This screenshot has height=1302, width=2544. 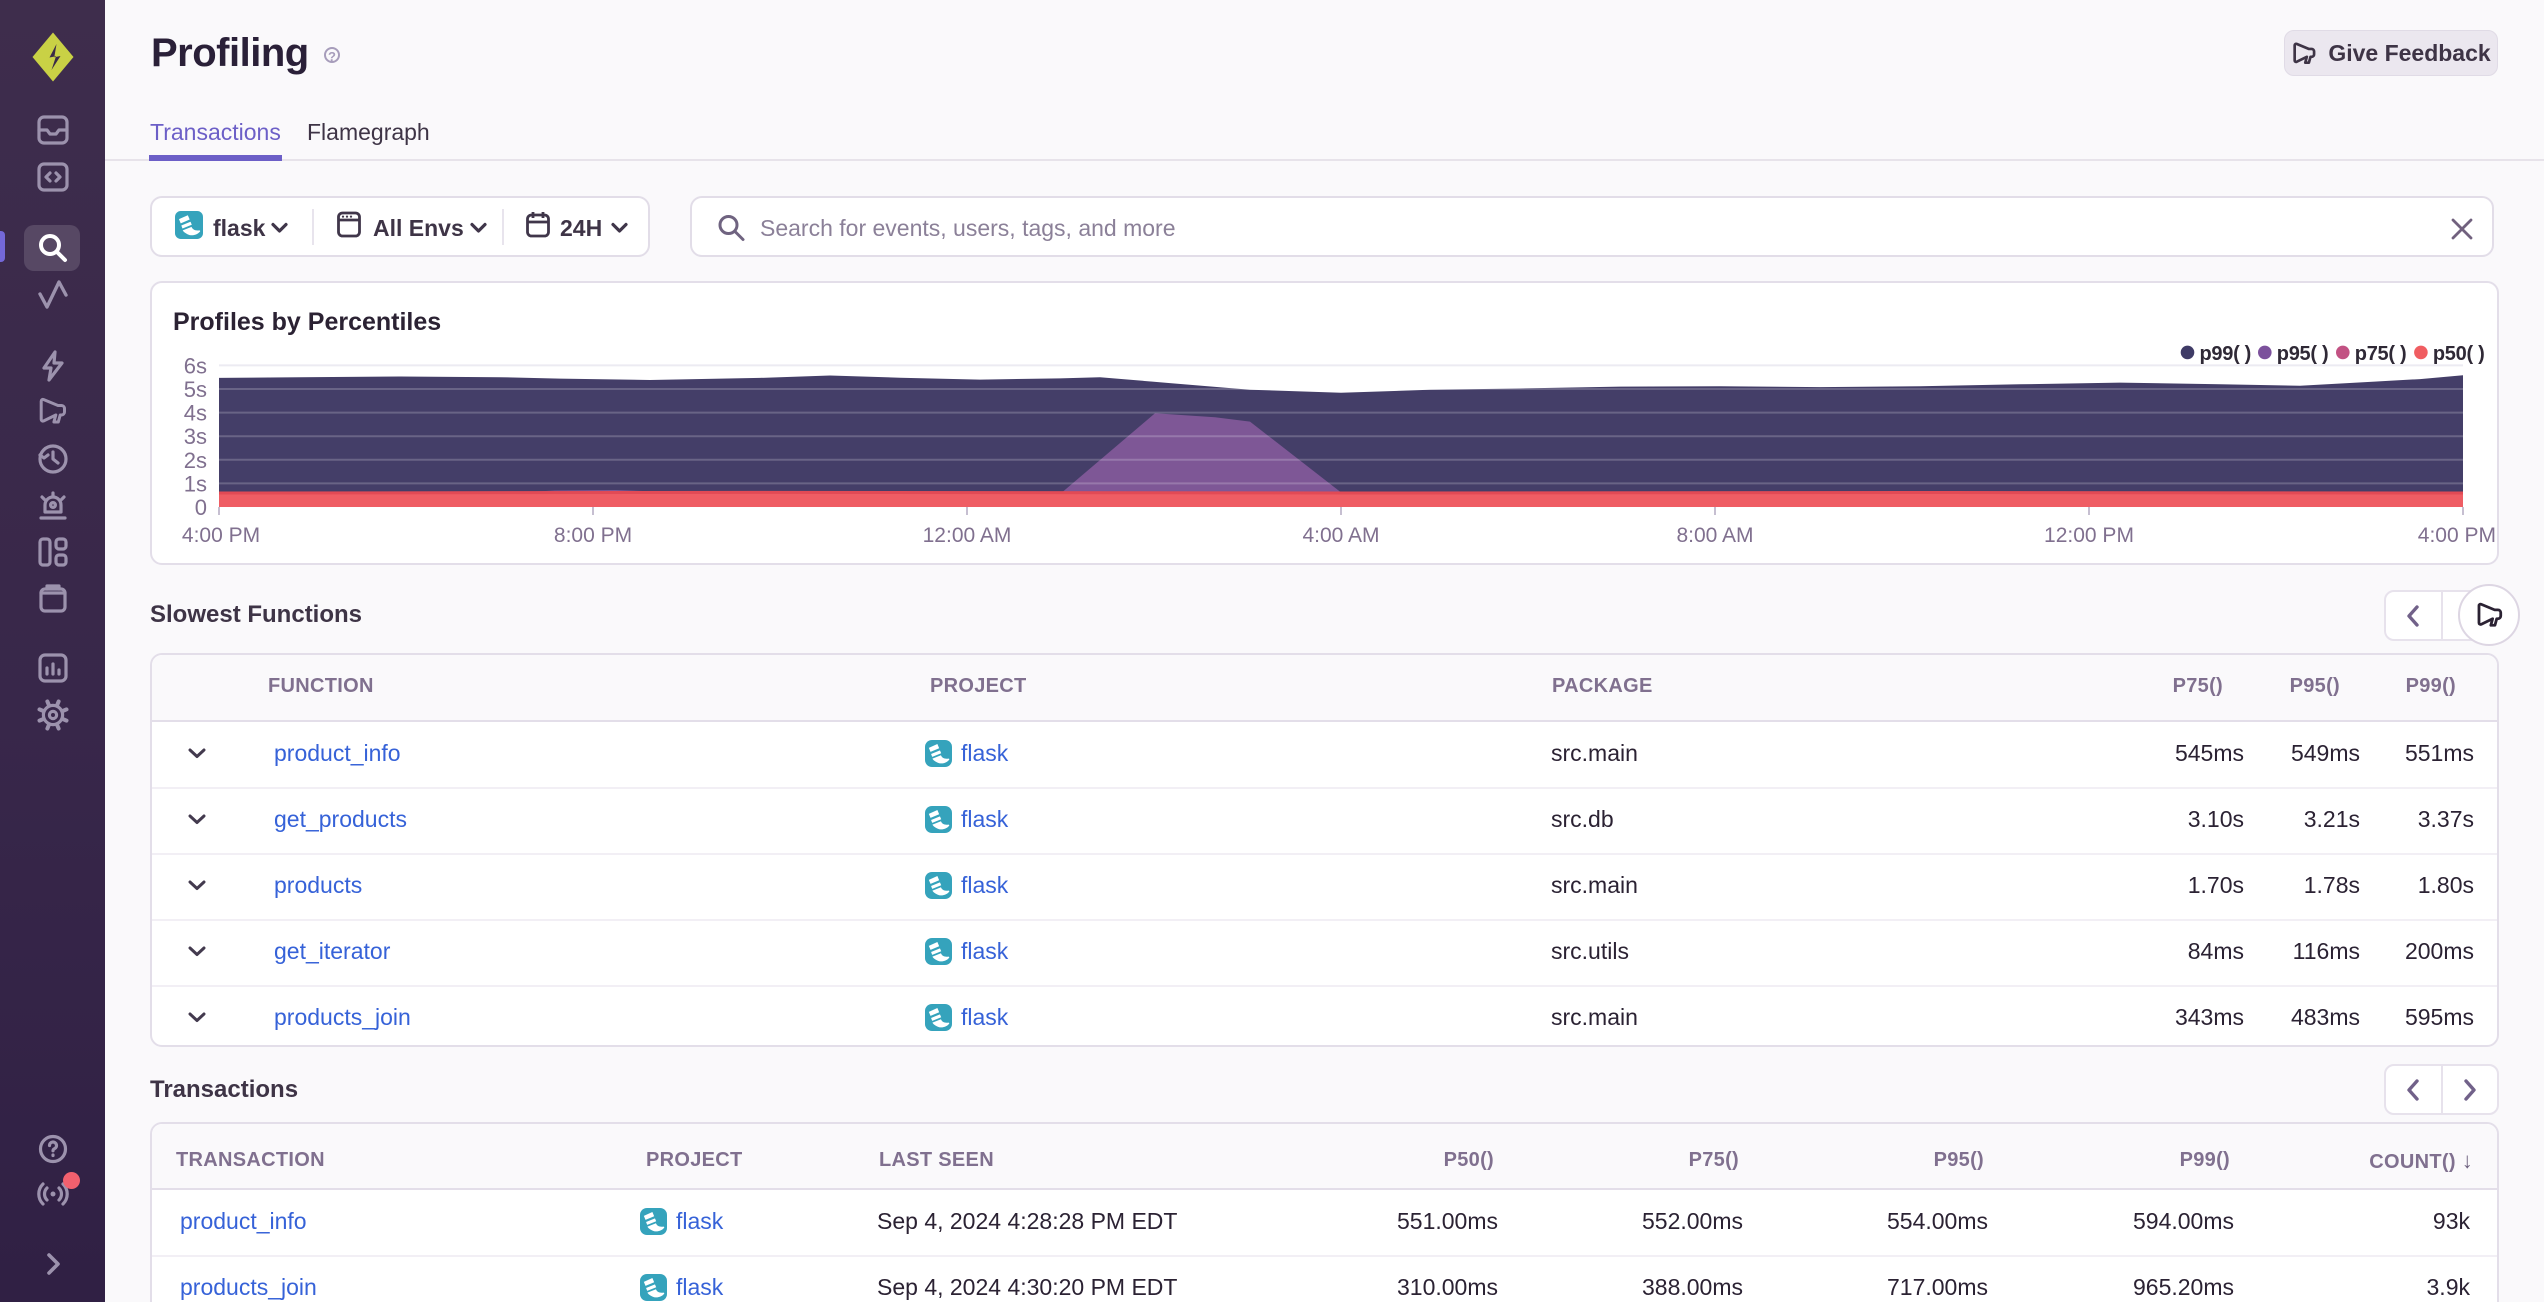 What do you see at coordinates (195, 365) in the screenshot?
I see `svg-text: 6s` at bounding box center [195, 365].